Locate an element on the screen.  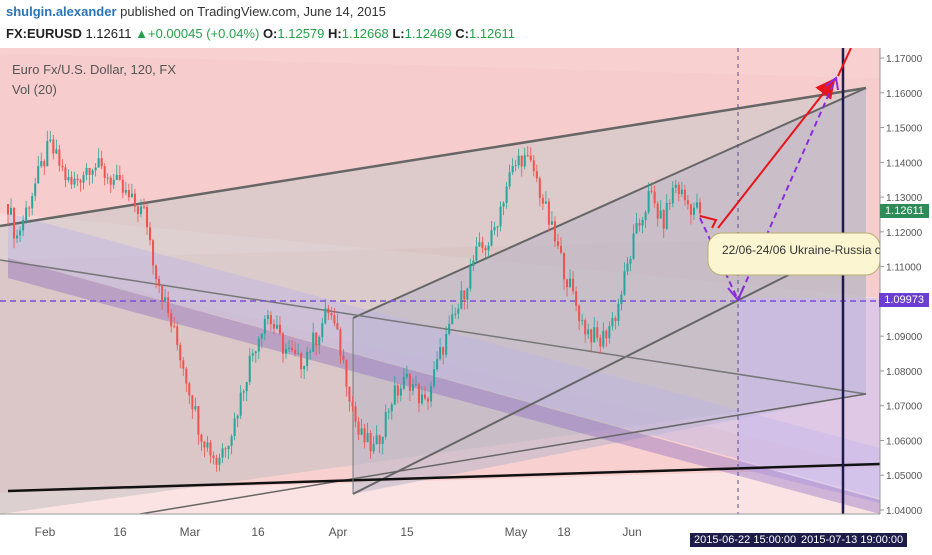
red-zigzag is located at coordinates (708, 222).